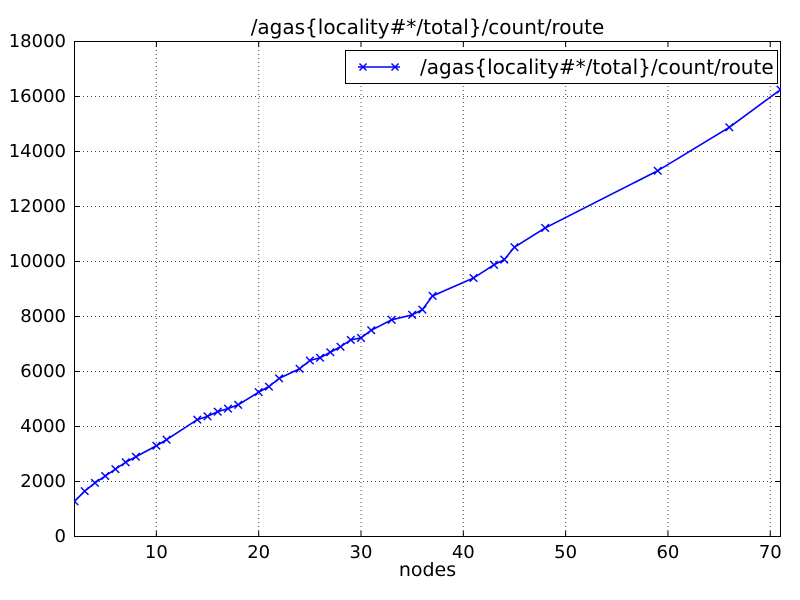  Describe the element at coordinates (597, 67) in the screenshot. I see `legend-entry-label: /agas{locality#*/total}/count/route` at that location.